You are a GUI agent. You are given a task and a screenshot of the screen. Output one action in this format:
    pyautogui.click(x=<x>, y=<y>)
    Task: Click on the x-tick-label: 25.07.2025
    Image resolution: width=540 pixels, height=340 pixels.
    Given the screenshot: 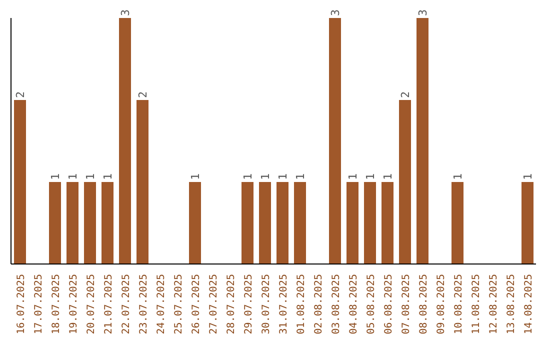 What is the action you would take?
    pyautogui.click(x=178, y=304)
    